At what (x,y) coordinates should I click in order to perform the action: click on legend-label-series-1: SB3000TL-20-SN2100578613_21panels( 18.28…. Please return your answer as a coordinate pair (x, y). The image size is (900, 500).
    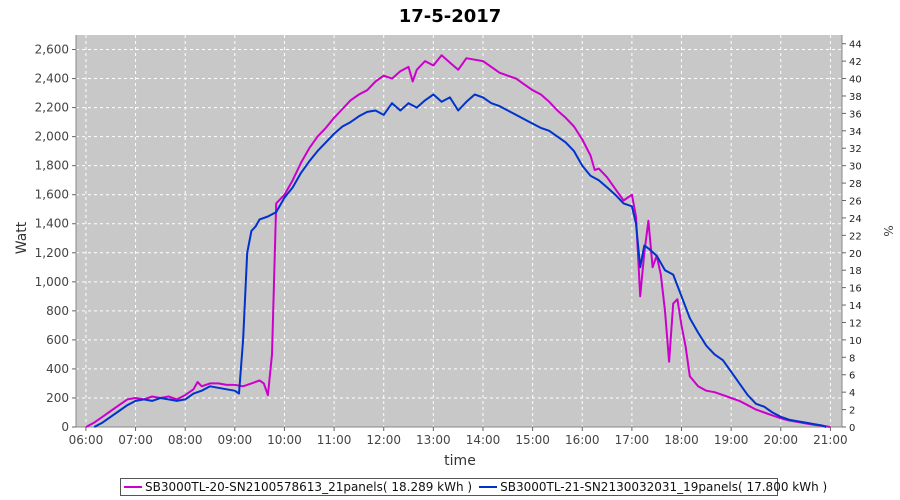
    Looking at the image, I should click on (309, 487).